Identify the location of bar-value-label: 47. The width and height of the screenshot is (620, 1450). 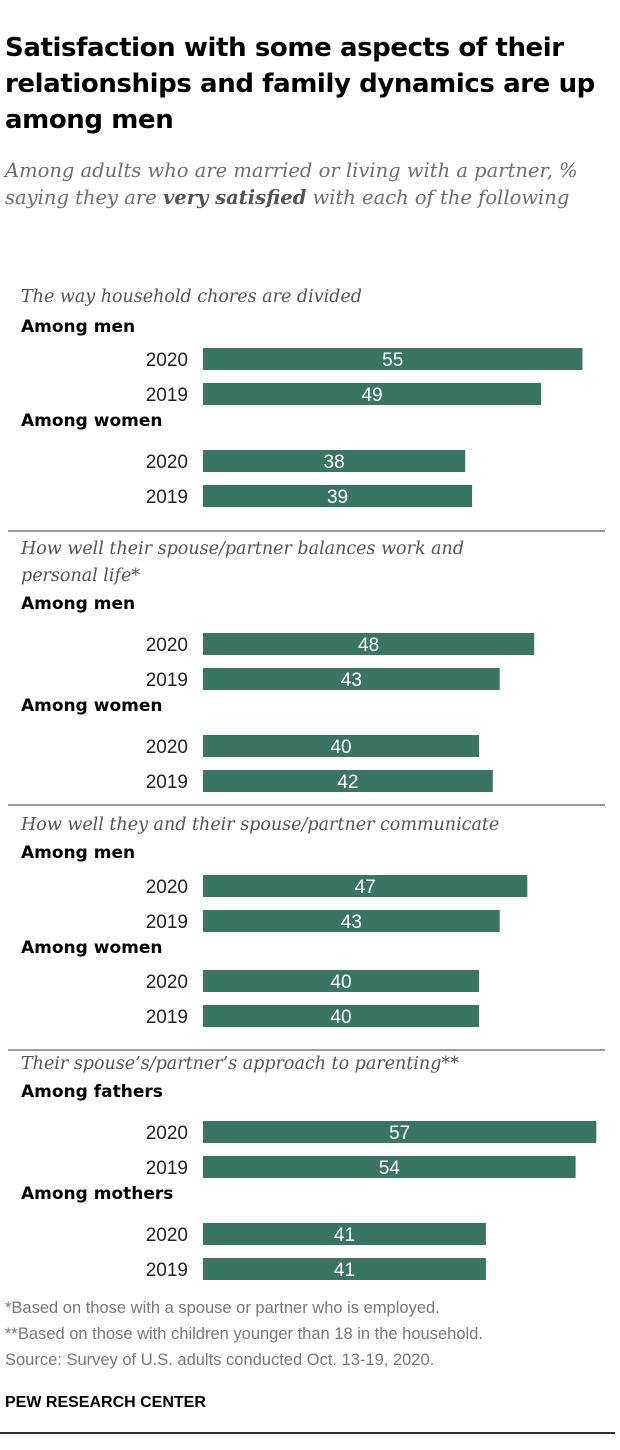
(365, 887).